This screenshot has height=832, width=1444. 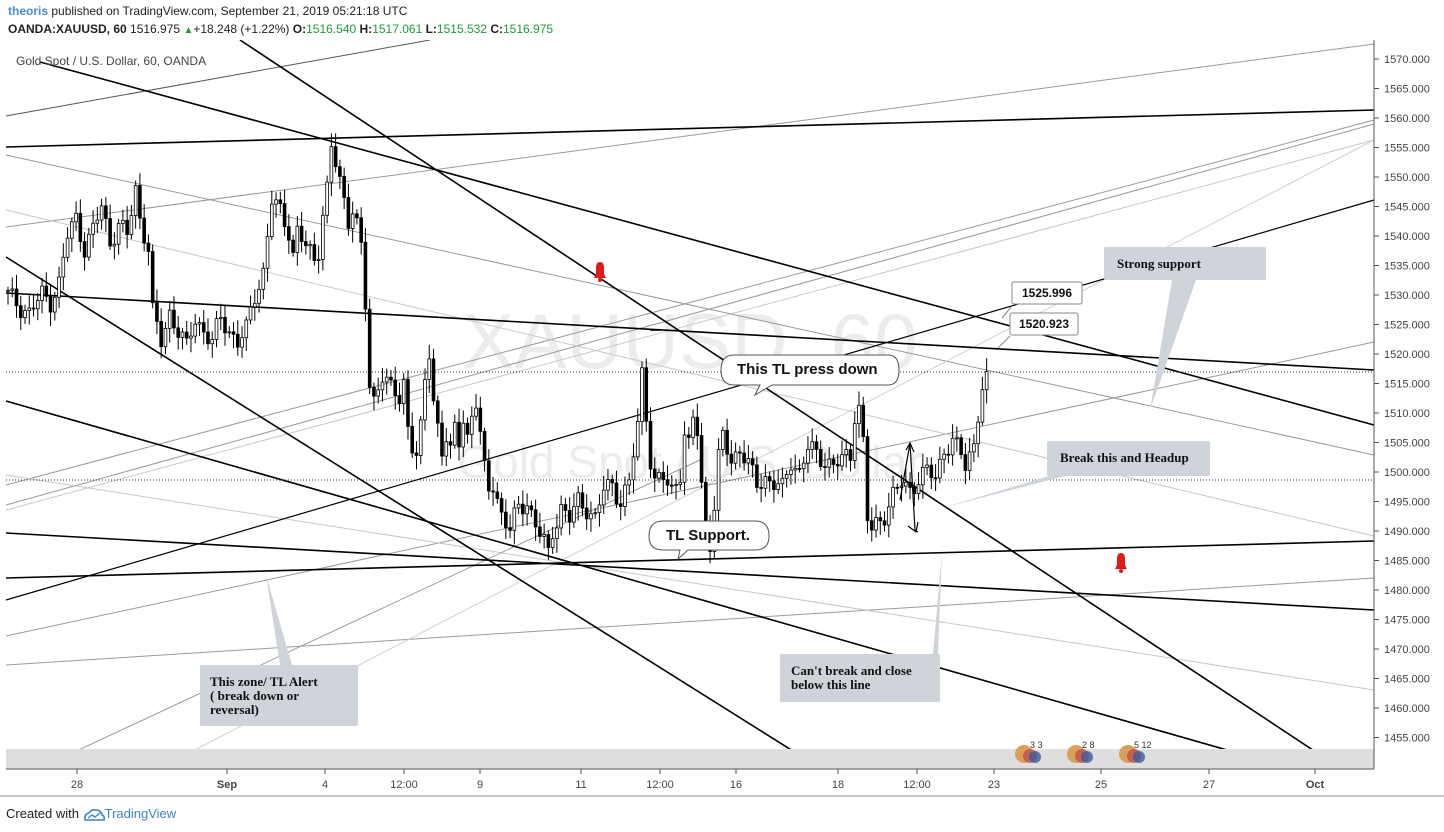 I want to click on event-badge: 5 12, so click(x=1135, y=751).